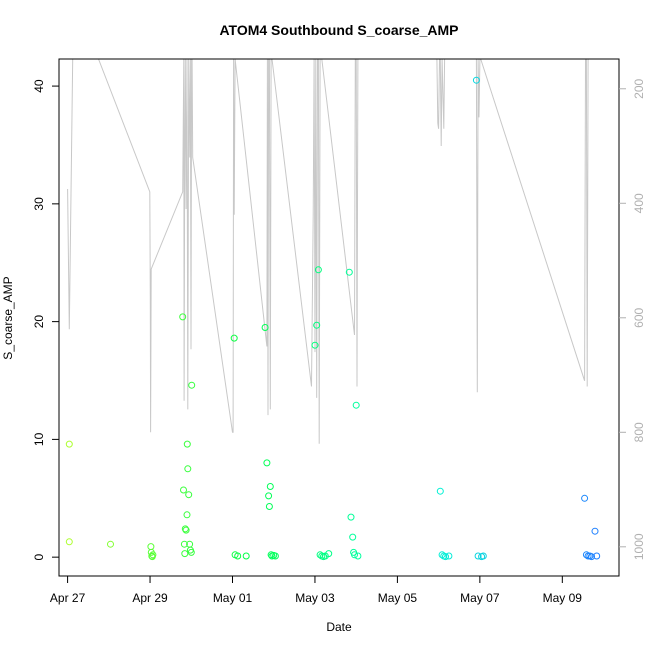 The height and width of the screenshot is (650, 650). Describe the element at coordinates (315, 598) in the screenshot. I see `x-tick-label: May 03` at that location.